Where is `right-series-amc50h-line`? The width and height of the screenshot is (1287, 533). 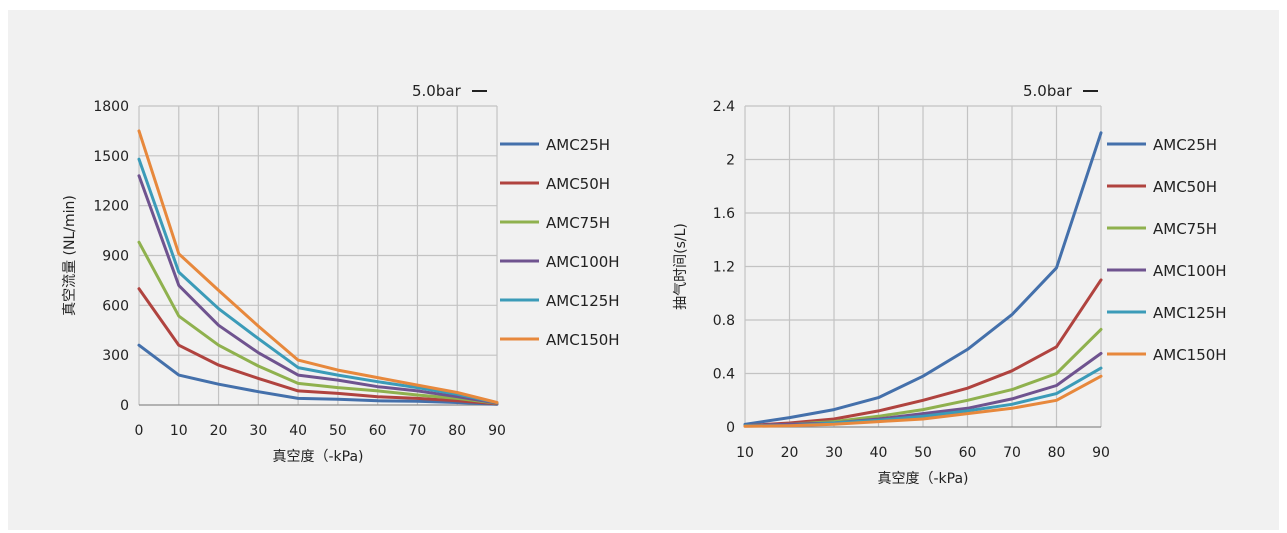 right-series-amc50h-line is located at coordinates (923, 353).